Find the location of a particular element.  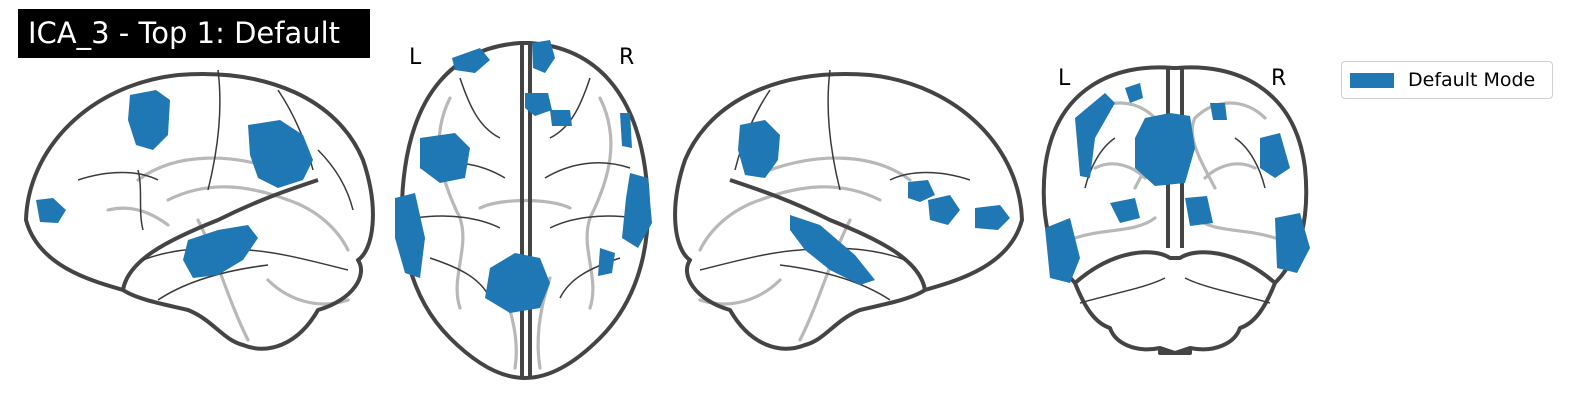

legend-label-default-mode: Default Mode is located at coordinates (1472, 80).